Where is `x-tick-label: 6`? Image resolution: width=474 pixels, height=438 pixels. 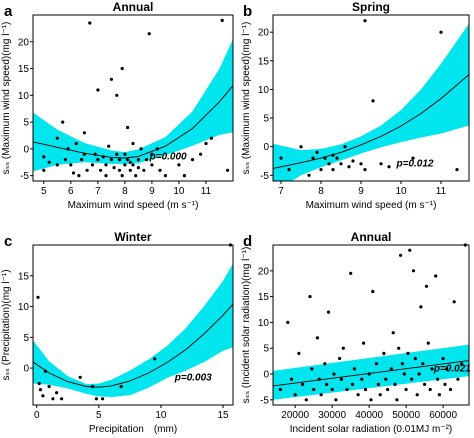 x-tick-label: 6 is located at coordinates (71, 191).